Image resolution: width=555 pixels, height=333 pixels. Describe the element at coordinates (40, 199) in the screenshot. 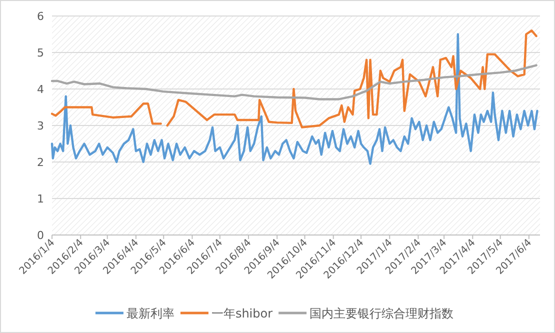

I see `y-tick-label: 1` at that location.